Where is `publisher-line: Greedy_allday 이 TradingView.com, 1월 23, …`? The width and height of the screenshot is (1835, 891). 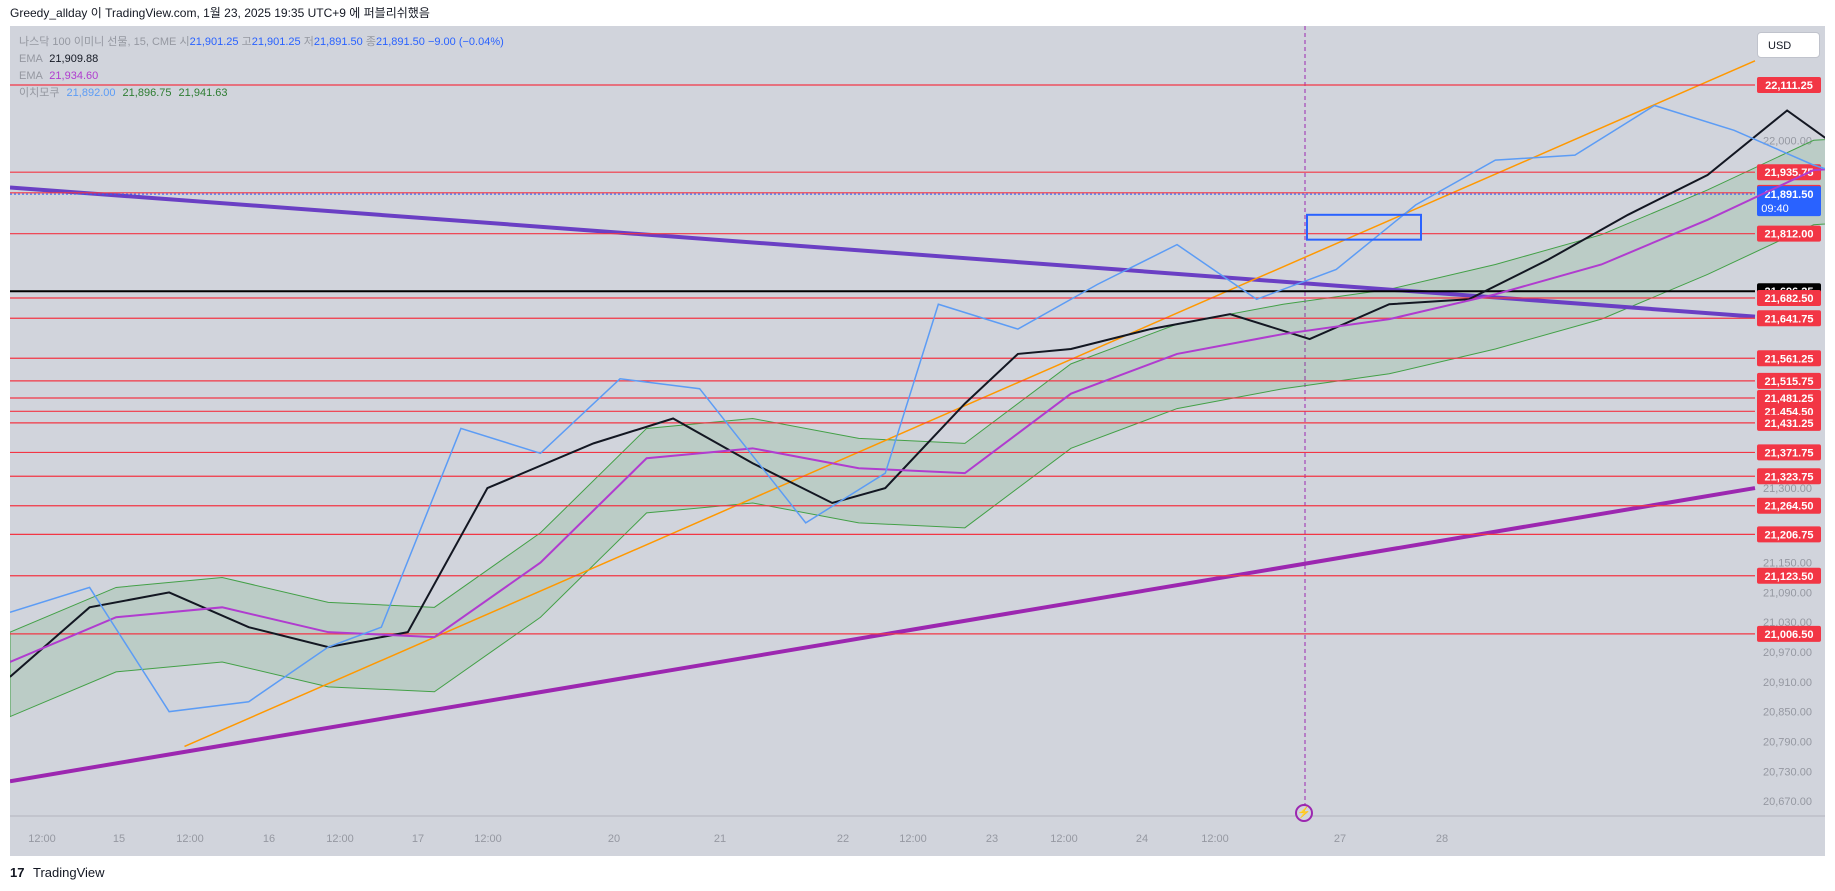 publisher-line: Greedy_allday 이 TradingView.com, 1월 23, … is located at coordinates (220, 13).